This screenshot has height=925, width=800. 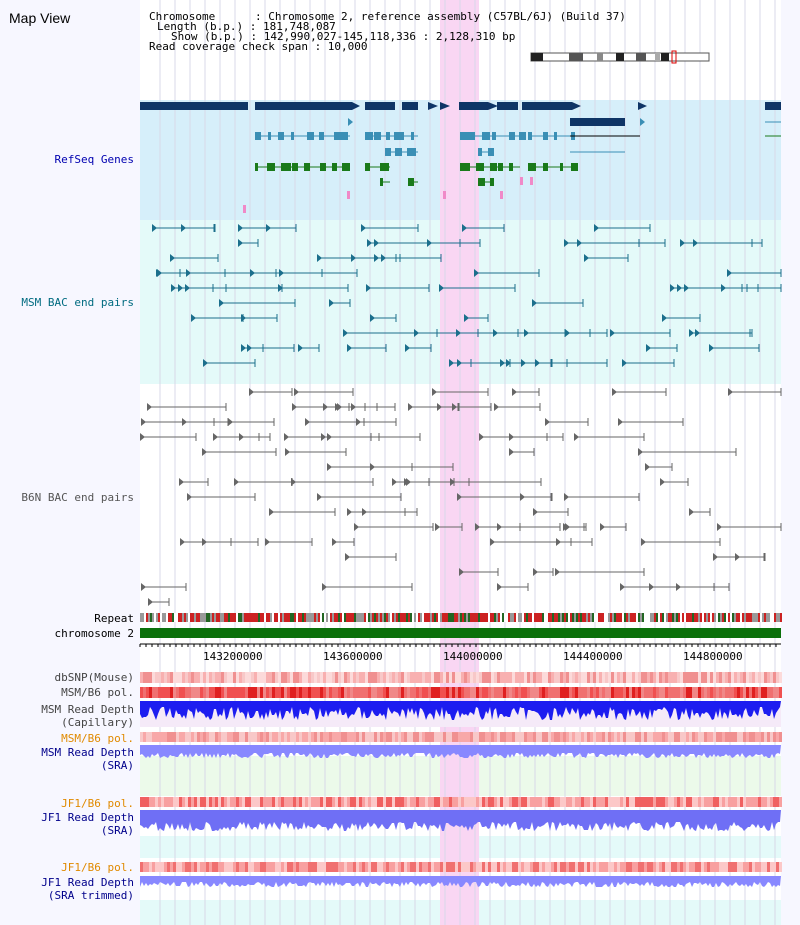 I want to click on track-label-jf1-depth-trim: JF1 Read Depth, so click(x=87, y=882).